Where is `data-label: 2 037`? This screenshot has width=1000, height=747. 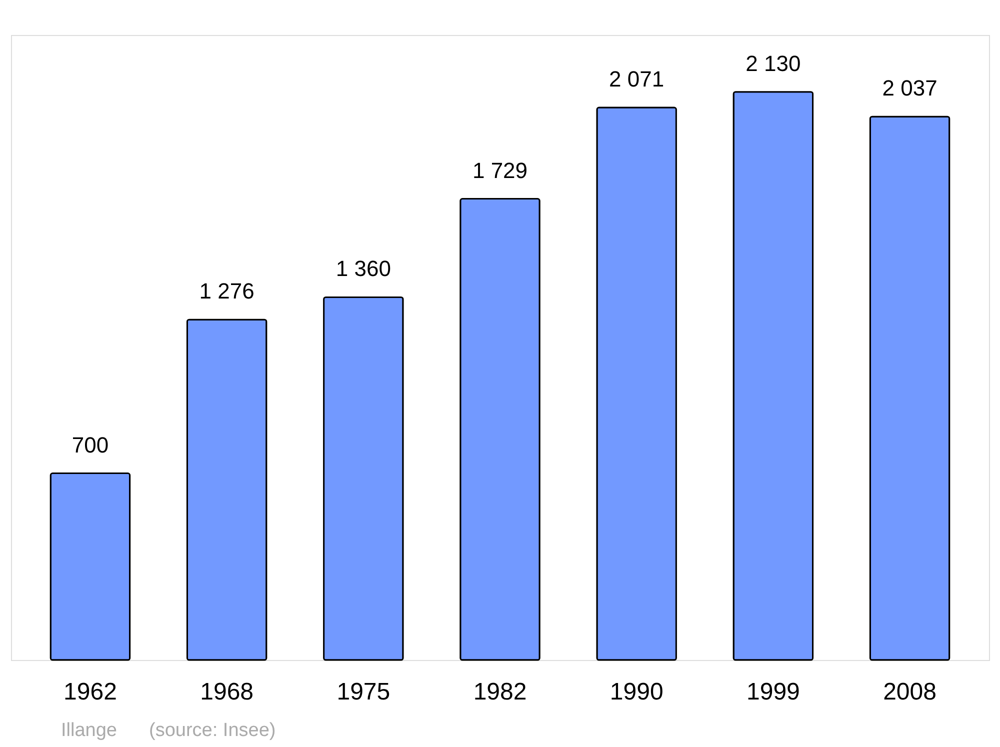
data-label: 2 037 is located at coordinates (910, 88).